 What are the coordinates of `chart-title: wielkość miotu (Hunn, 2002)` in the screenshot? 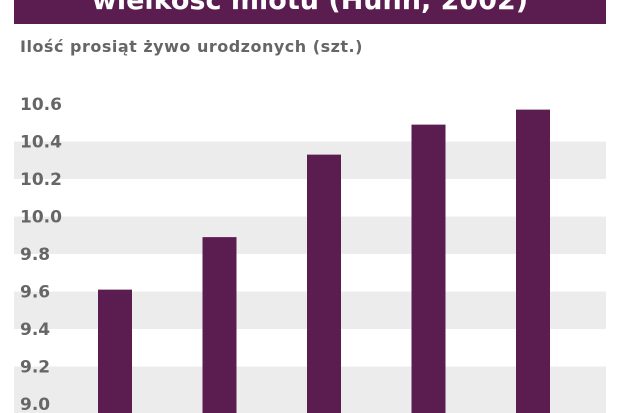 It's located at (310, 8).